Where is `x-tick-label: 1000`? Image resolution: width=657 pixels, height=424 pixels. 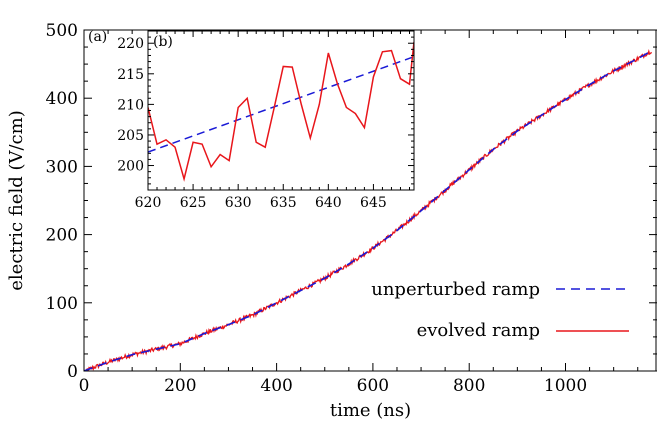 x-tick-label: 1000 is located at coordinates (565, 386).